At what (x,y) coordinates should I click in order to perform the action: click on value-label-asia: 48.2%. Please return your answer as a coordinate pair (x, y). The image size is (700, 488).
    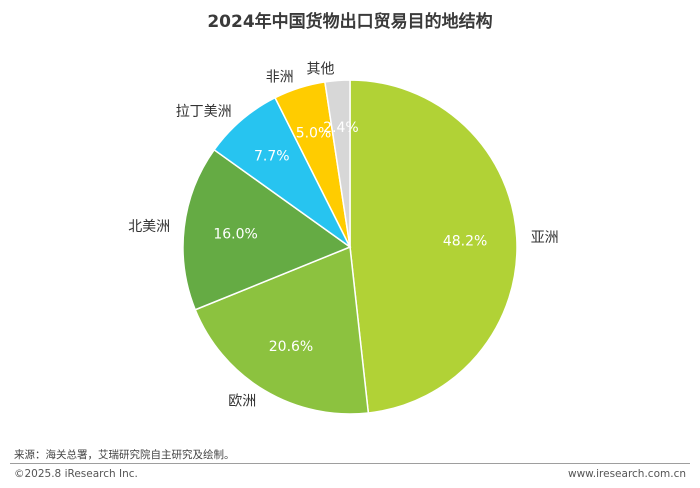
    Looking at the image, I should click on (465, 242).